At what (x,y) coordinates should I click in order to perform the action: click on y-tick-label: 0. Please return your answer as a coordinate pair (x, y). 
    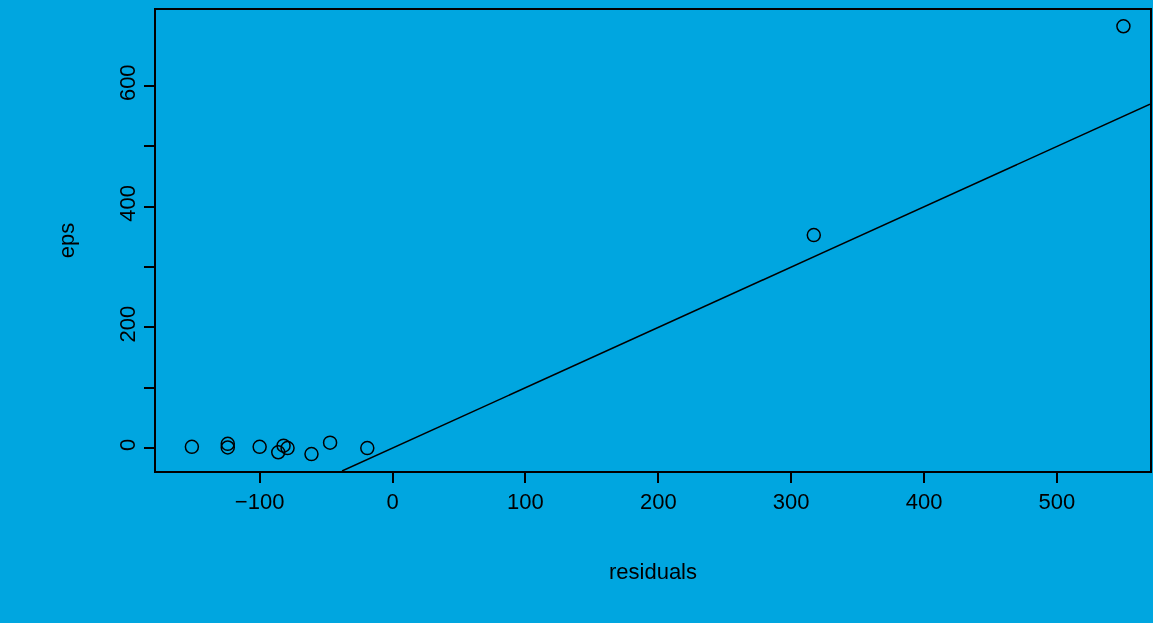
    Looking at the image, I should click on (128, 444).